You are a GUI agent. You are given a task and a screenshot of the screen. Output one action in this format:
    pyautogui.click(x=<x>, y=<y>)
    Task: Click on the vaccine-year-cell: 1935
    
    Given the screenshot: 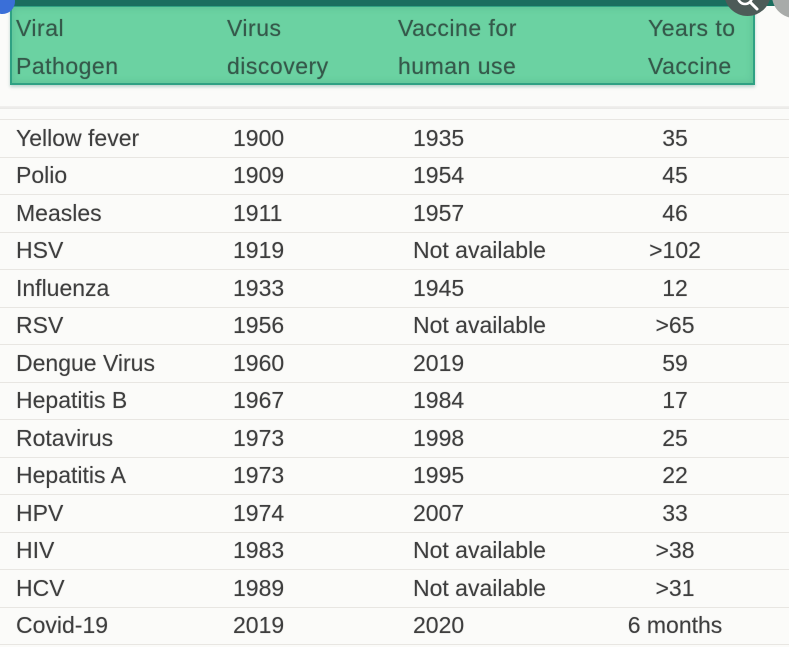 What is the action you would take?
    pyautogui.click(x=439, y=137)
    